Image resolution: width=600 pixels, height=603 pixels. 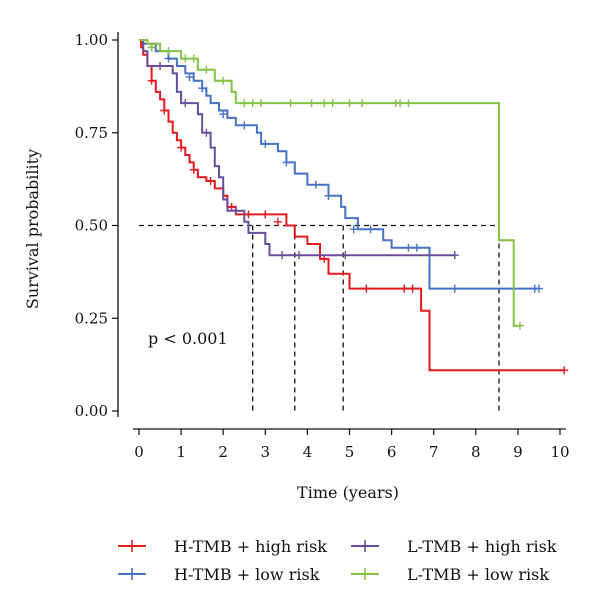 I want to click on x-tick-label: 0, so click(x=139, y=452).